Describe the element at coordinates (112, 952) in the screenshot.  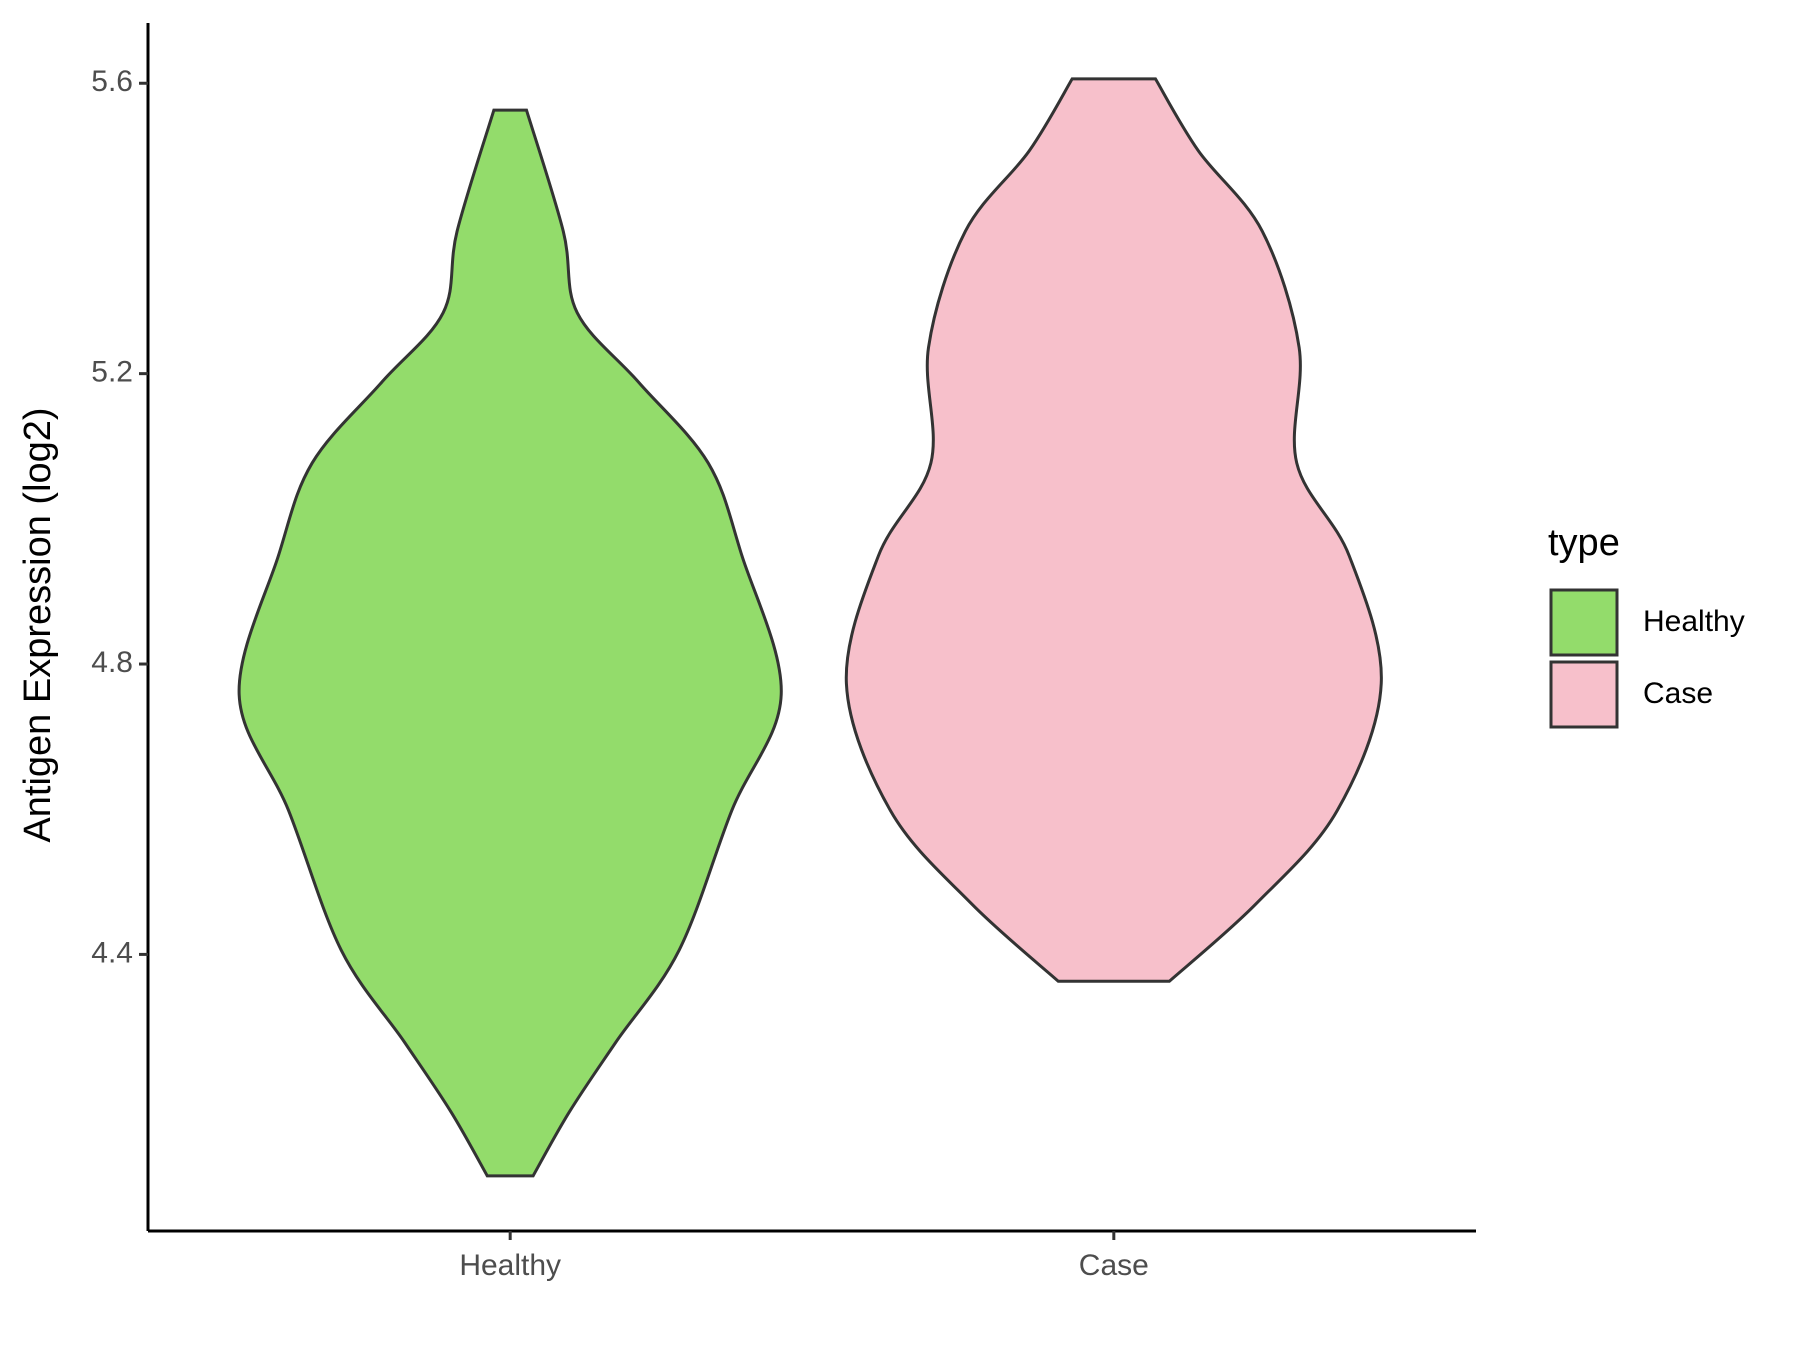
I see `y-tick-label: 4.4` at that location.